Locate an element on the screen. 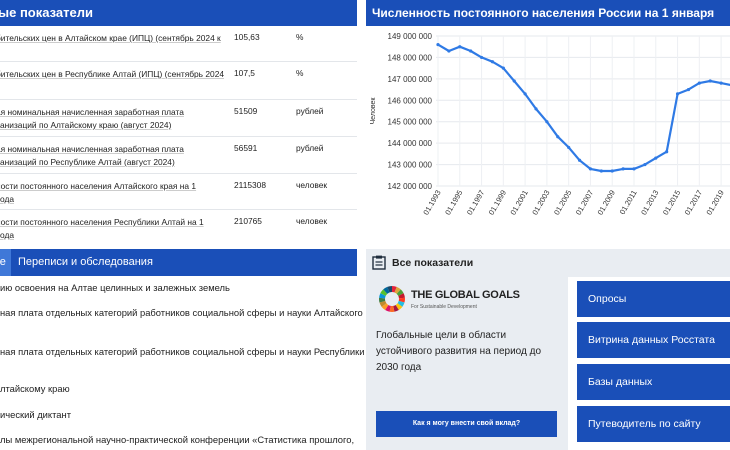 This screenshot has width=730, height=450. x-tick-label: 01.2015 is located at coordinates (671, 203).